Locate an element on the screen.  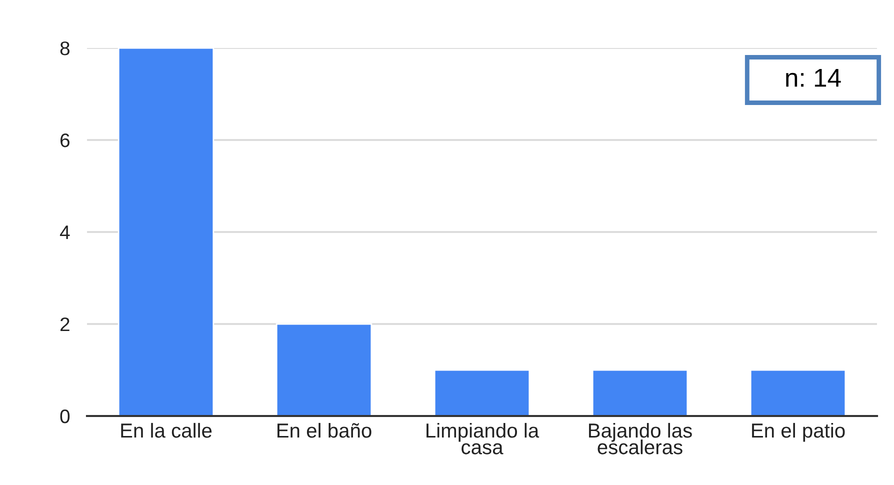
y-tick-label: 4 is located at coordinates (65, 233).